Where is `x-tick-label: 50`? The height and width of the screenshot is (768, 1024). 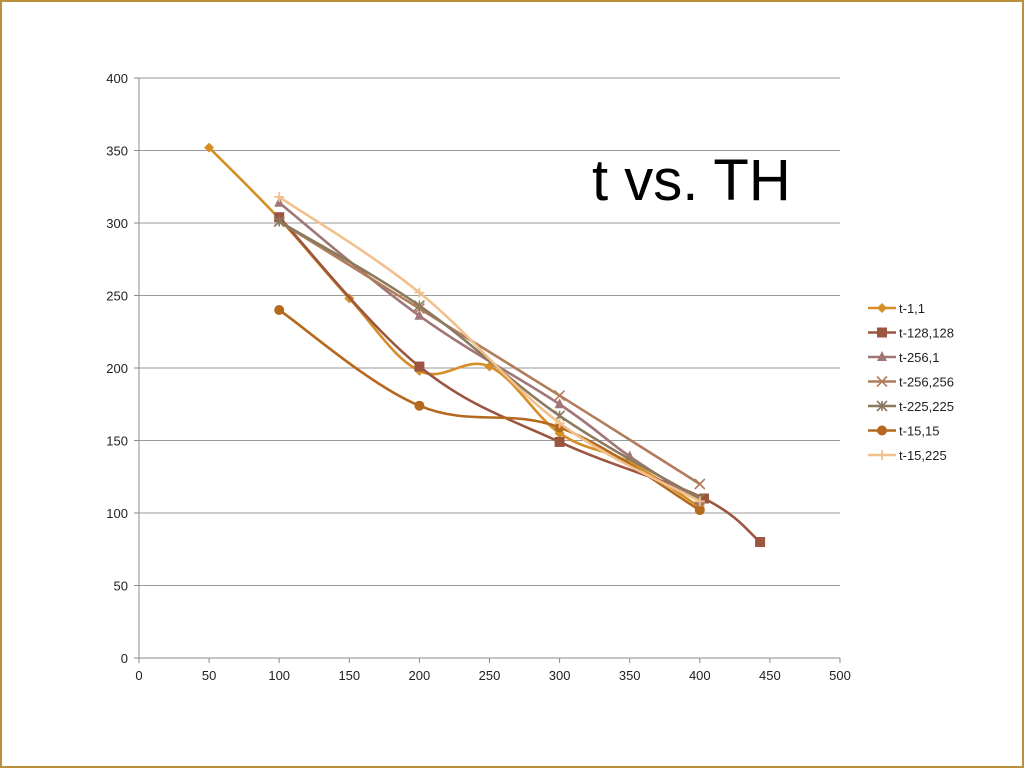
x-tick-label: 50 is located at coordinates (209, 675).